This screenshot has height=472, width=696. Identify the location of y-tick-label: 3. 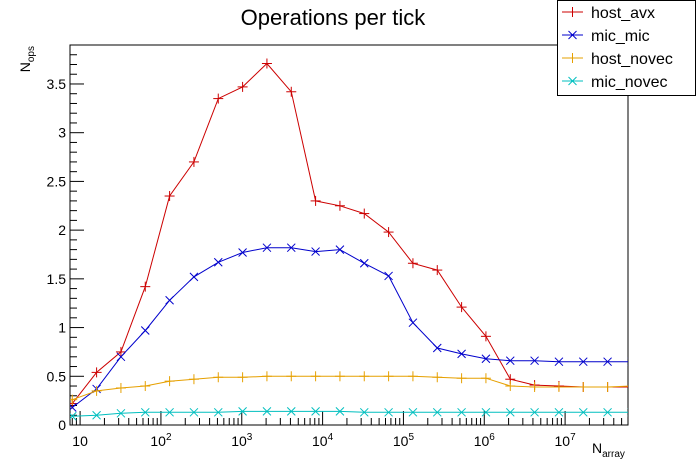
(62, 133).